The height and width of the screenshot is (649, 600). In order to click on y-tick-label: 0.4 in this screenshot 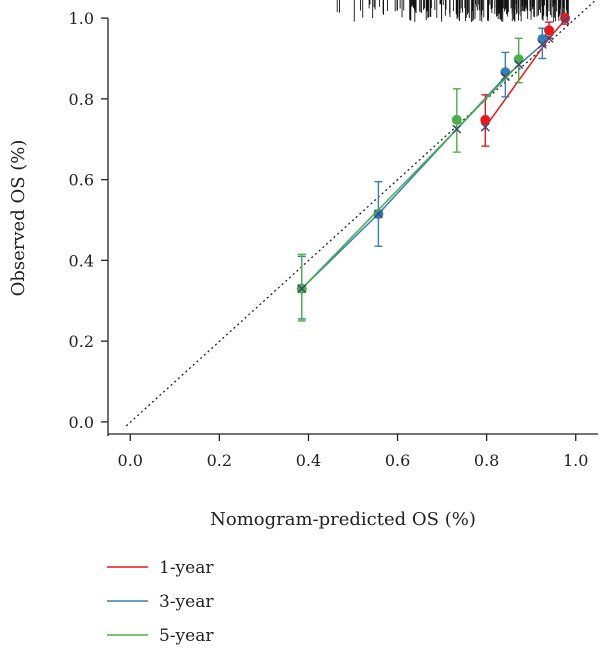, I will do `click(81, 260)`.